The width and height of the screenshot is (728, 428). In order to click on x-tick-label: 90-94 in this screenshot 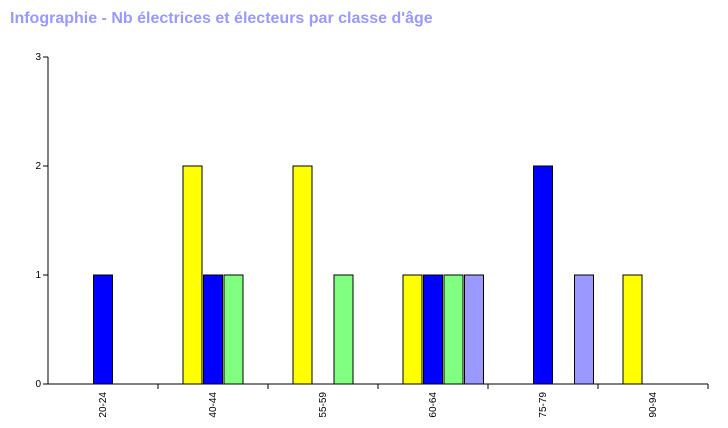, I will do `click(653, 405)`.